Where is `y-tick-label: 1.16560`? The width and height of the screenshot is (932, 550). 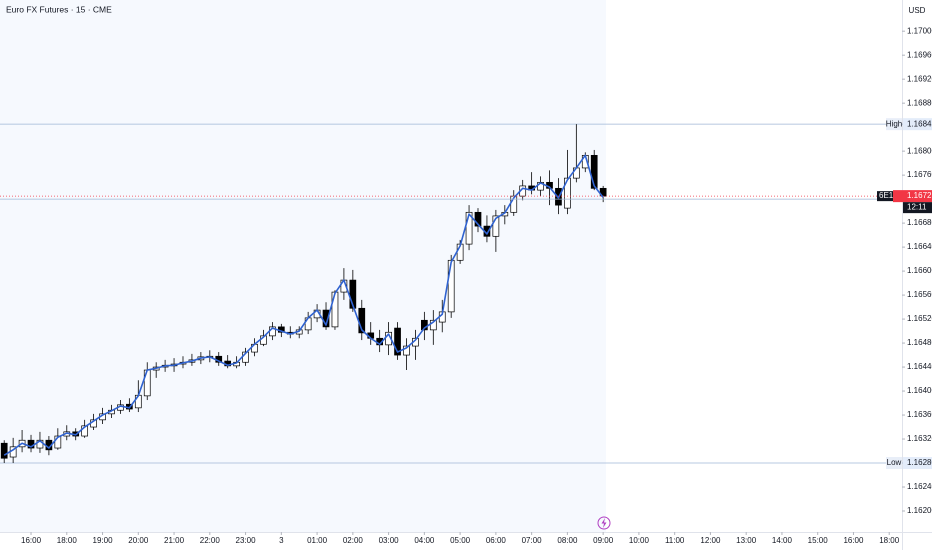
y-tick-label: 1.16560 is located at coordinates (919, 294).